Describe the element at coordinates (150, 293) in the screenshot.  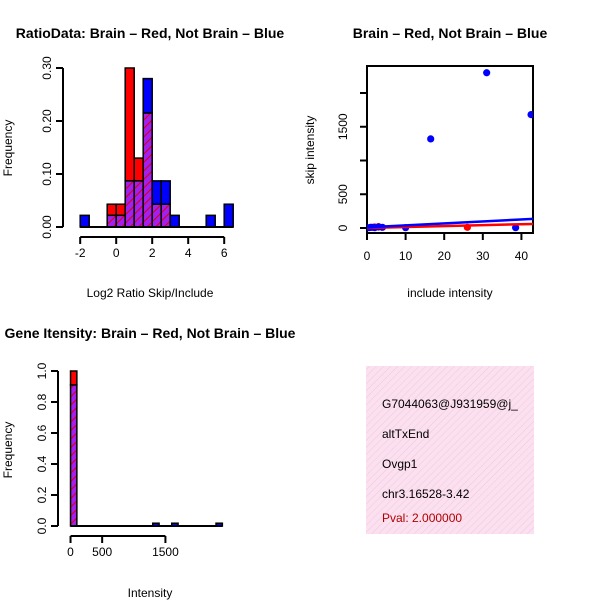
I see `ratio-xlabel: Log2 Ratio Skip/Include` at that location.